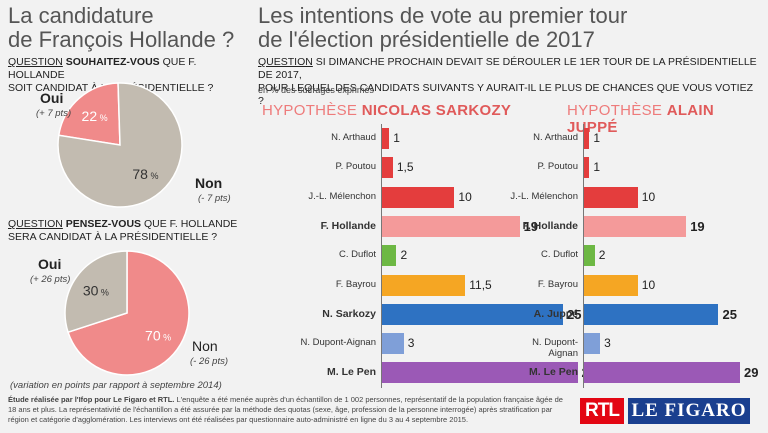  I want to click on pie-slice-value: 30 %, so click(96, 290).